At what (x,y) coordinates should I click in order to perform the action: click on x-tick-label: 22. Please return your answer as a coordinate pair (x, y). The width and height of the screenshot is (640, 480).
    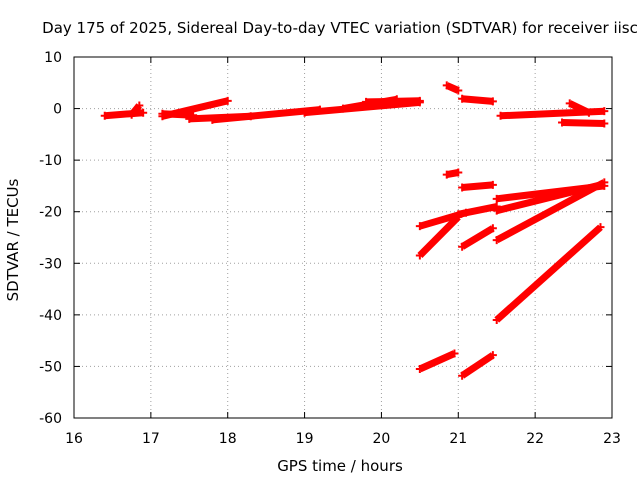
    Looking at the image, I should click on (535, 439).